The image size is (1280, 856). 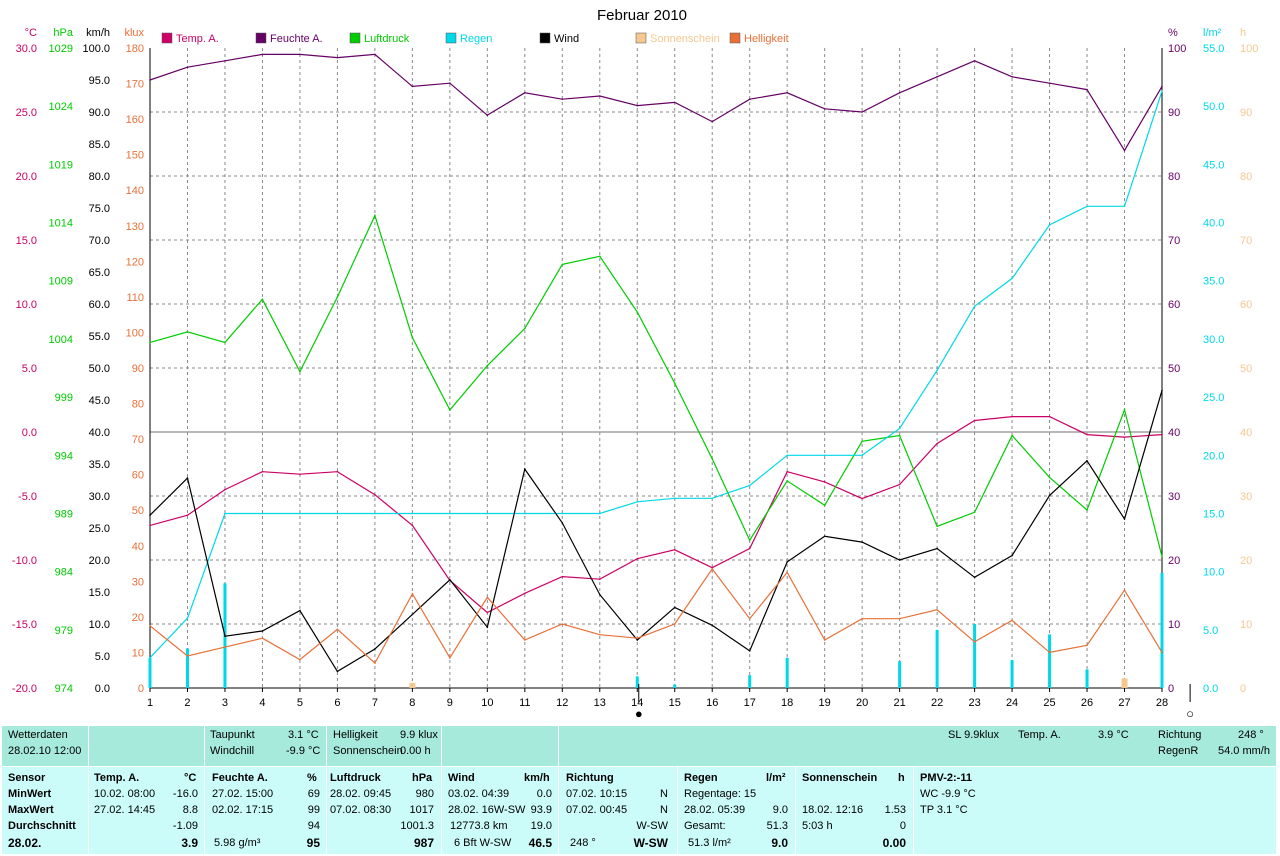 I want to click on y-tick-label-lux: 20, so click(x=138, y=618).